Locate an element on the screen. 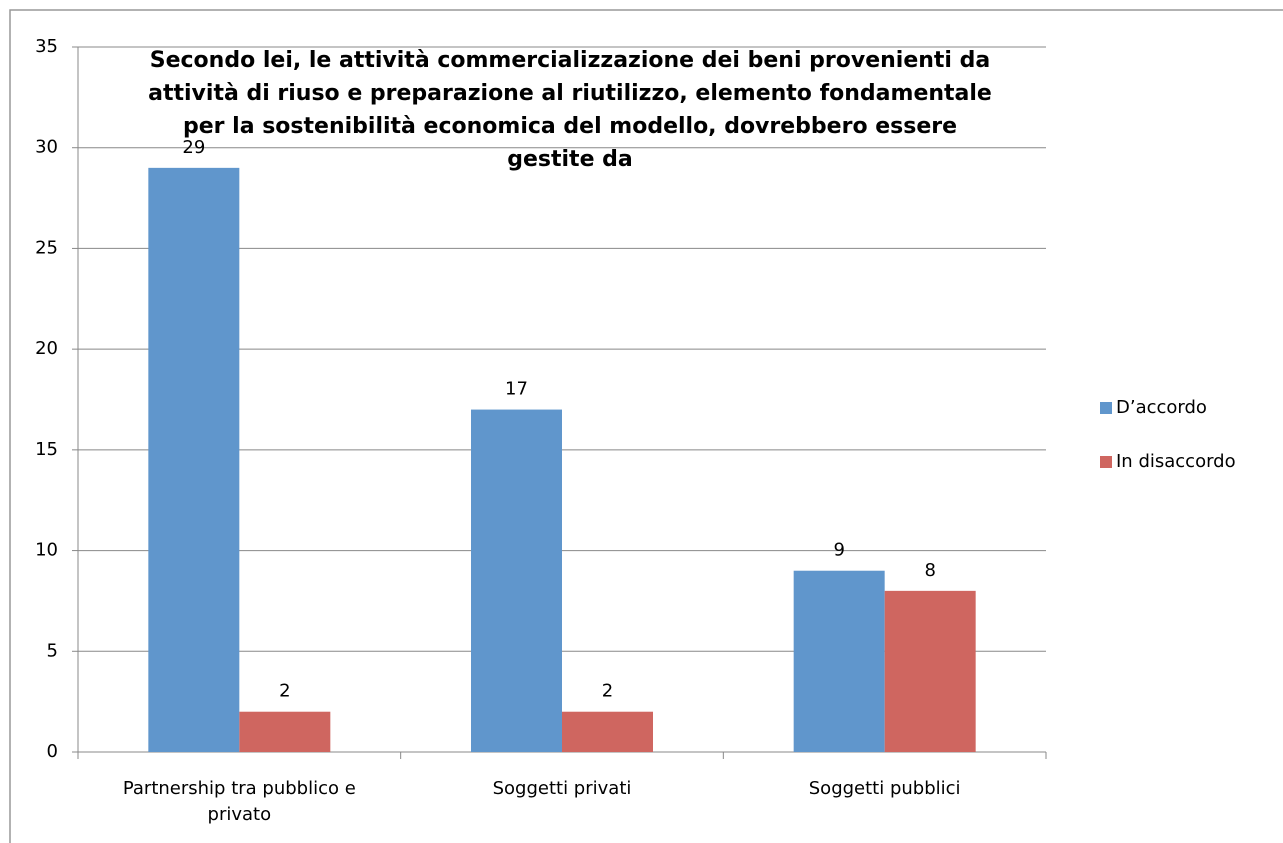 The width and height of the screenshot is (1283, 843). value-label: 29 is located at coordinates (193, 147).